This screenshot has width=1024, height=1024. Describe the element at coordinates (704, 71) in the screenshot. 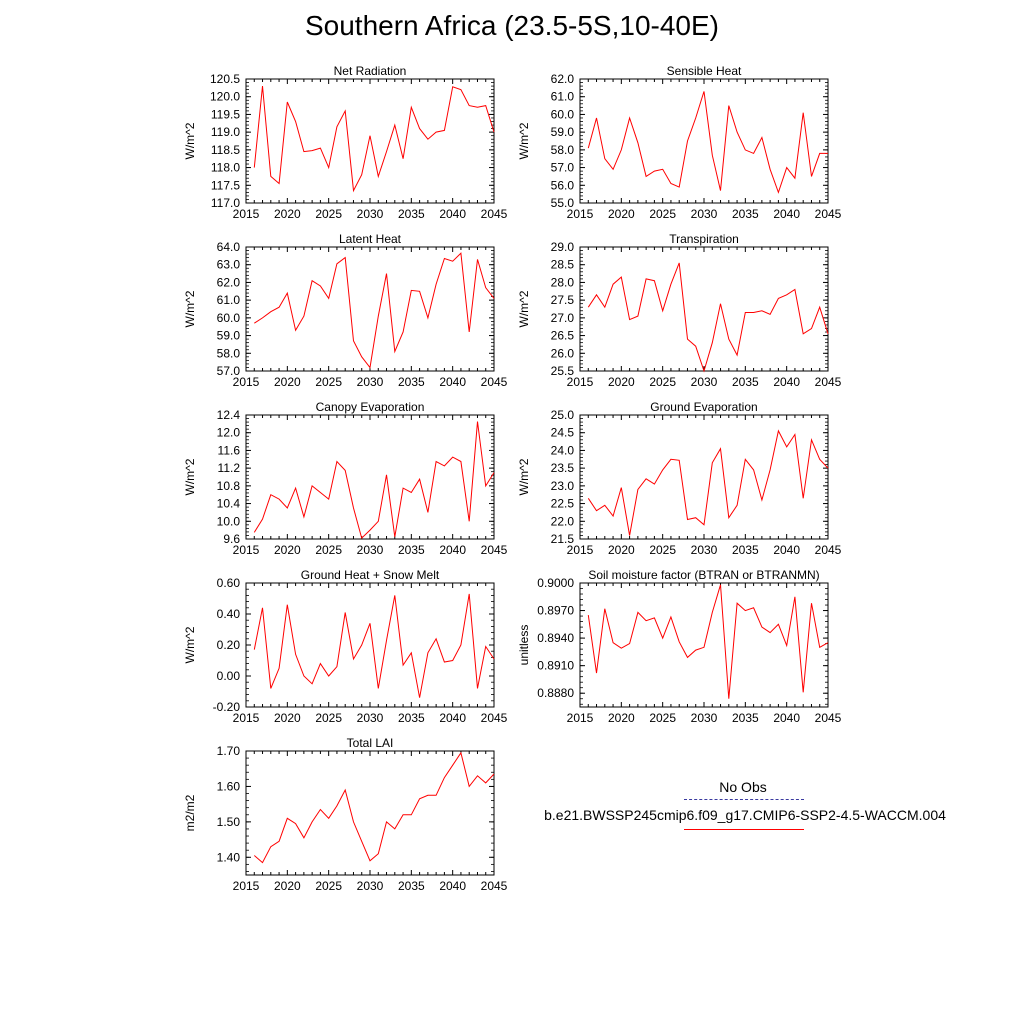

I see `panel-title: Sensible Heat` at that location.